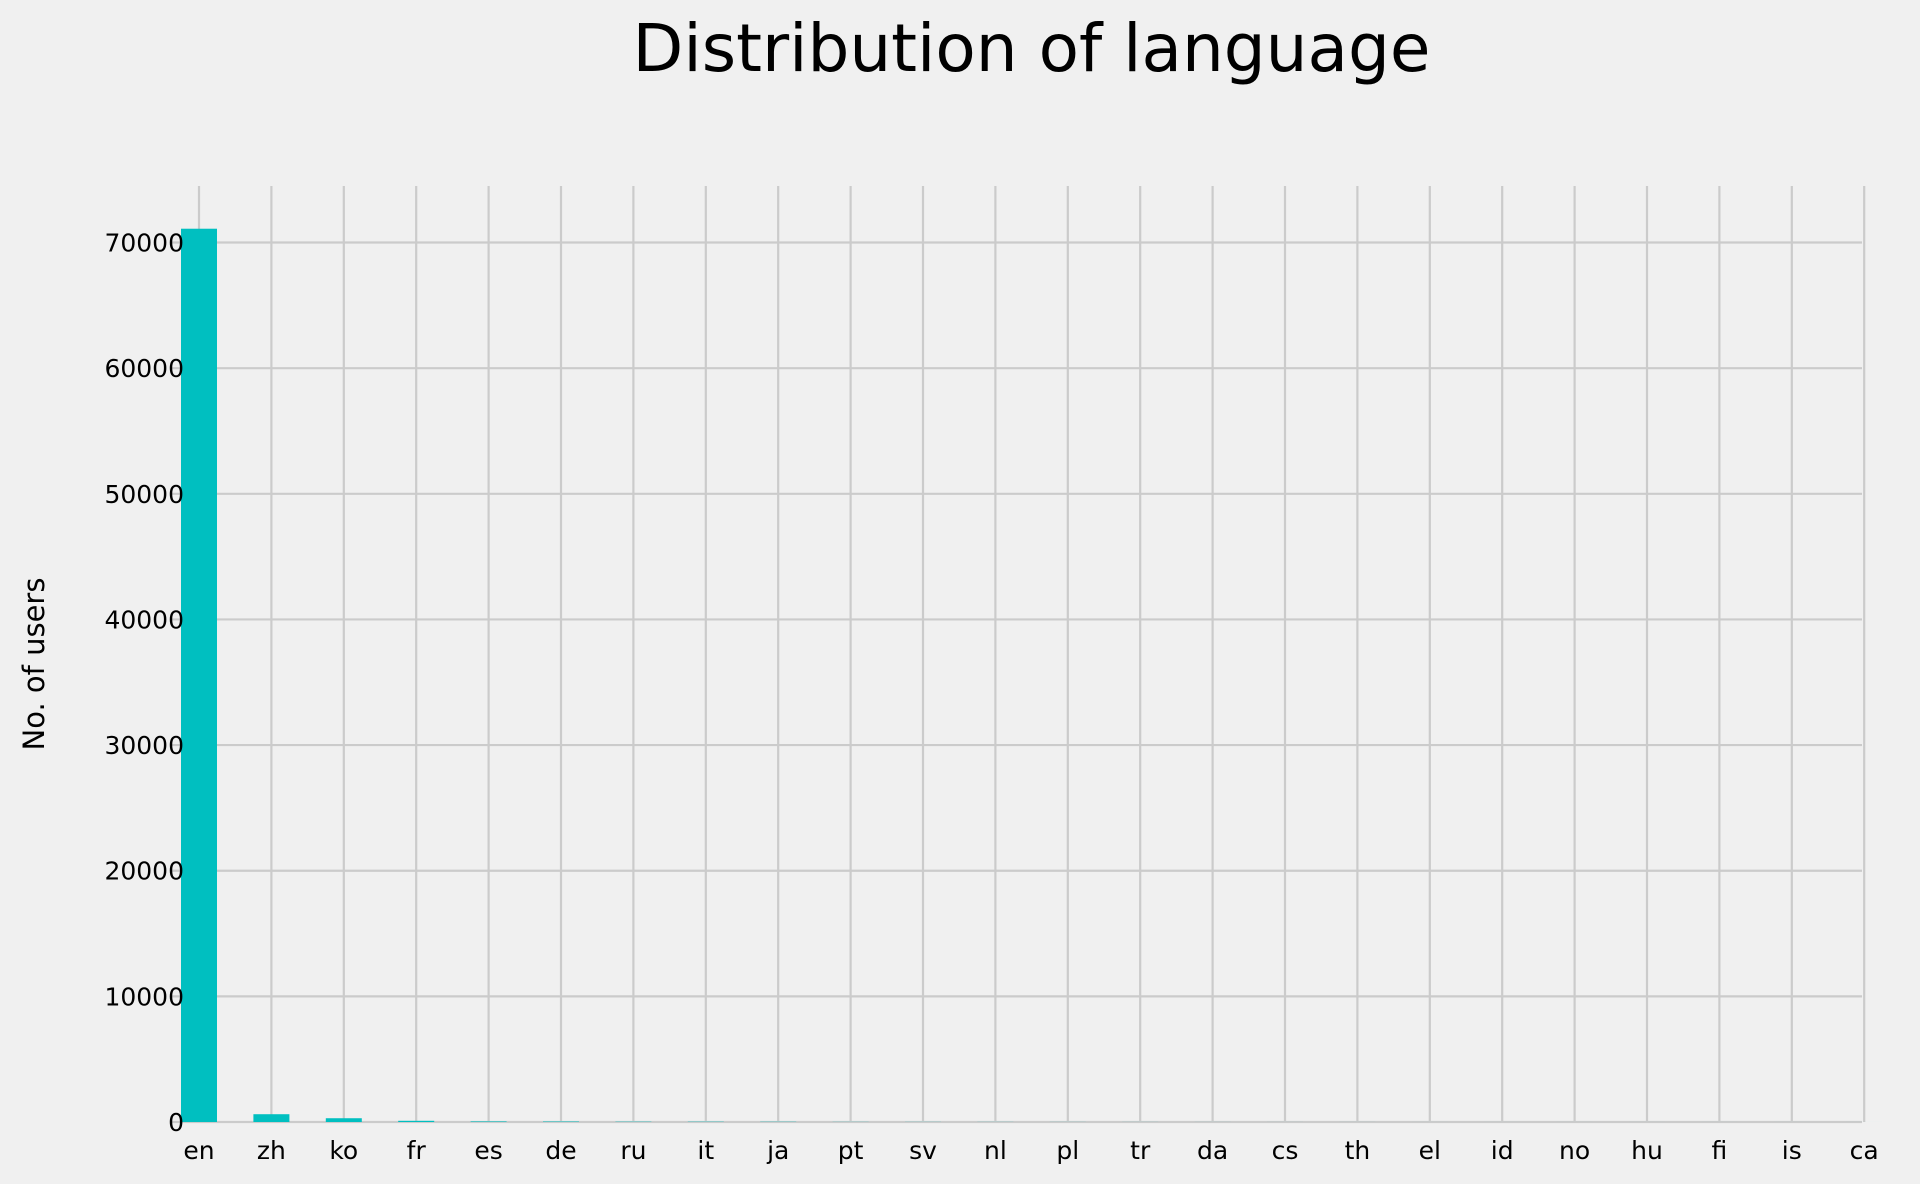  I want to click on y-tick-label: 70000, so click(144, 243).